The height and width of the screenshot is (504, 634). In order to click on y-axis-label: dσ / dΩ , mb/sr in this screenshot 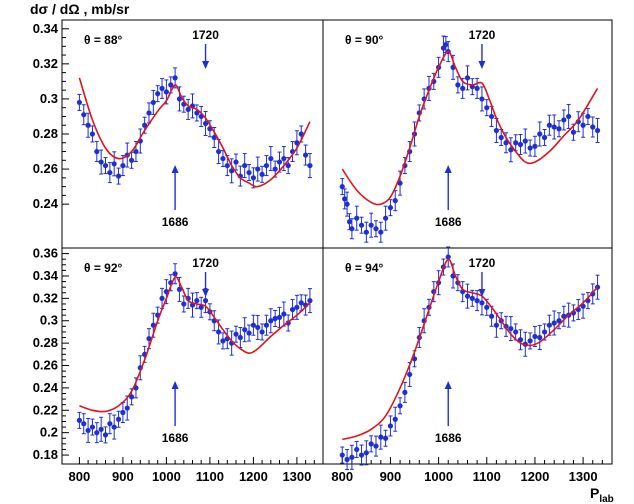, I will do `click(80, 9)`.